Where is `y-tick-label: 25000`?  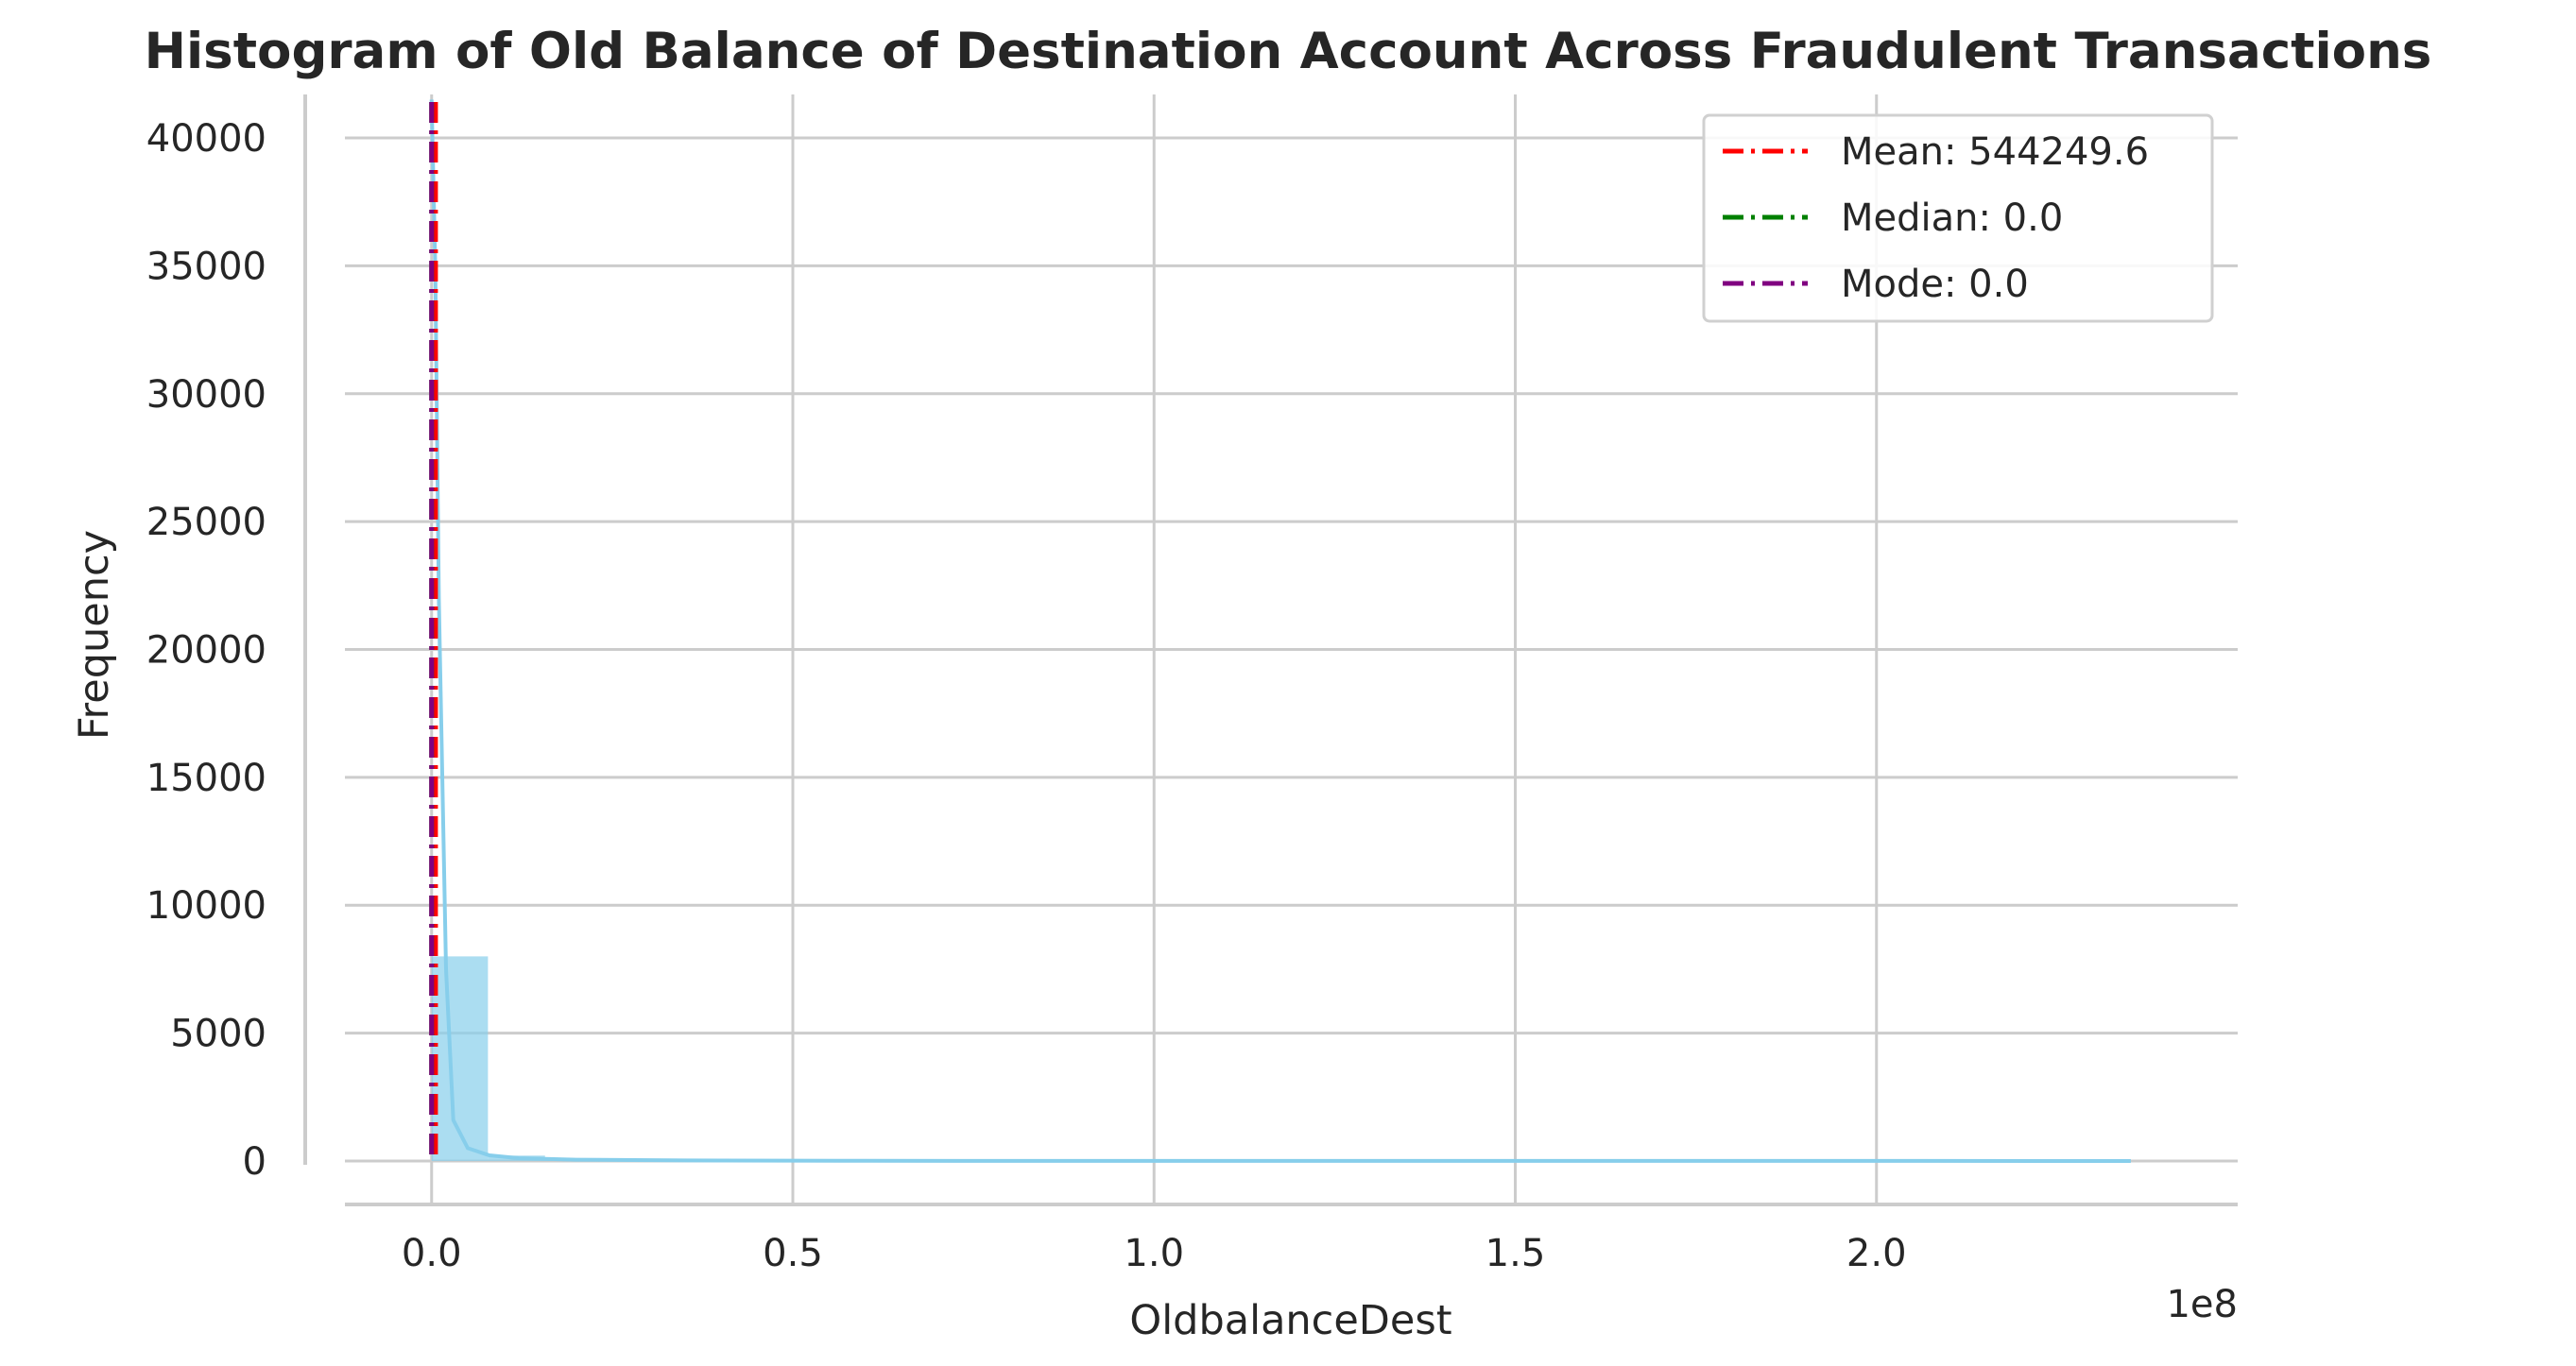
y-tick-label: 25000 is located at coordinates (206, 522).